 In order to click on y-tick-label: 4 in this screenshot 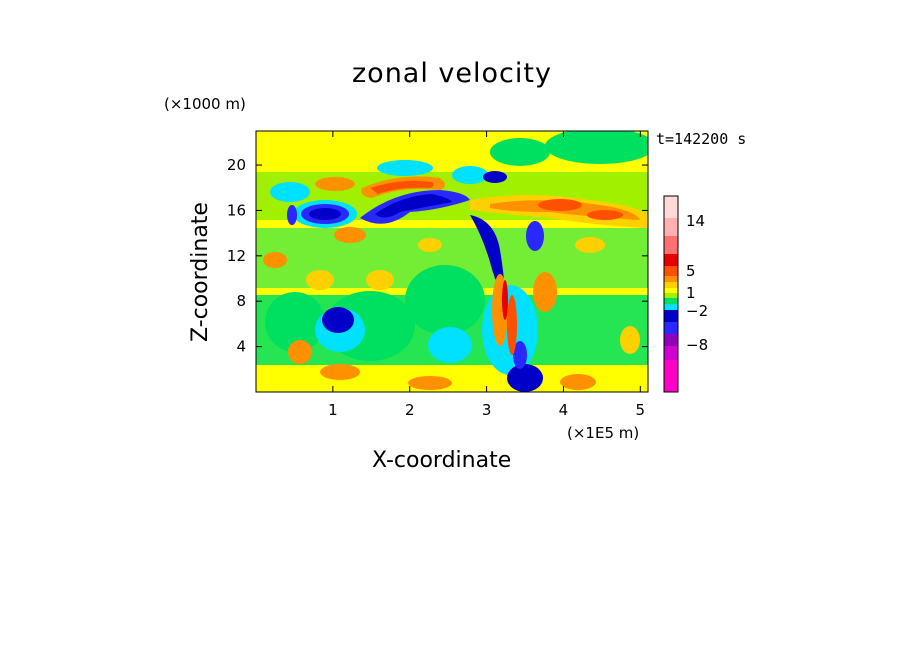, I will do `click(241, 347)`.